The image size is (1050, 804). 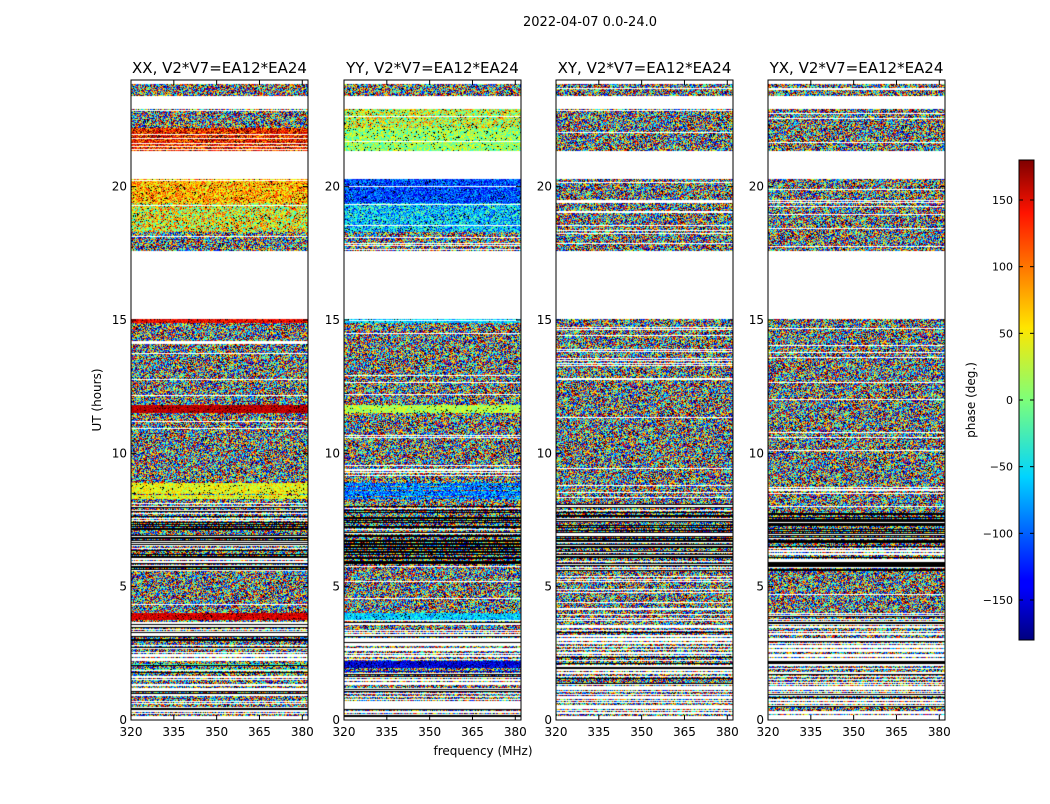 I want to click on colorbar-label: phase (deg.), so click(x=971, y=400).